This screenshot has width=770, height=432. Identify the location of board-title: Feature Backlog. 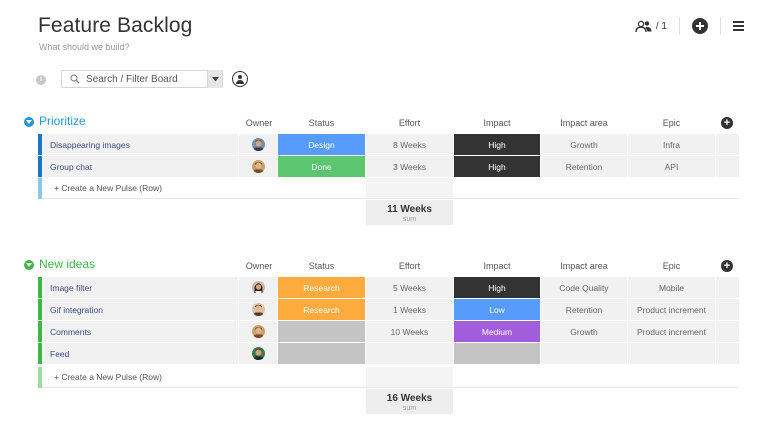
(115, 25).